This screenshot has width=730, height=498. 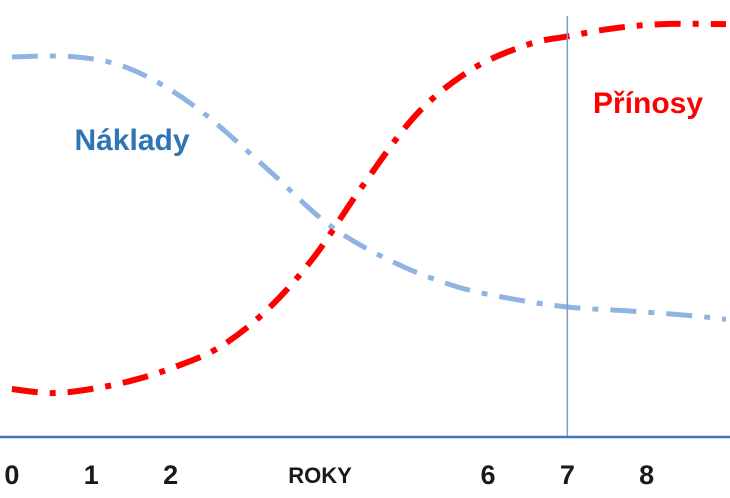 I want to click on x-axis-title: ROKY, so click(x=320, y=475).